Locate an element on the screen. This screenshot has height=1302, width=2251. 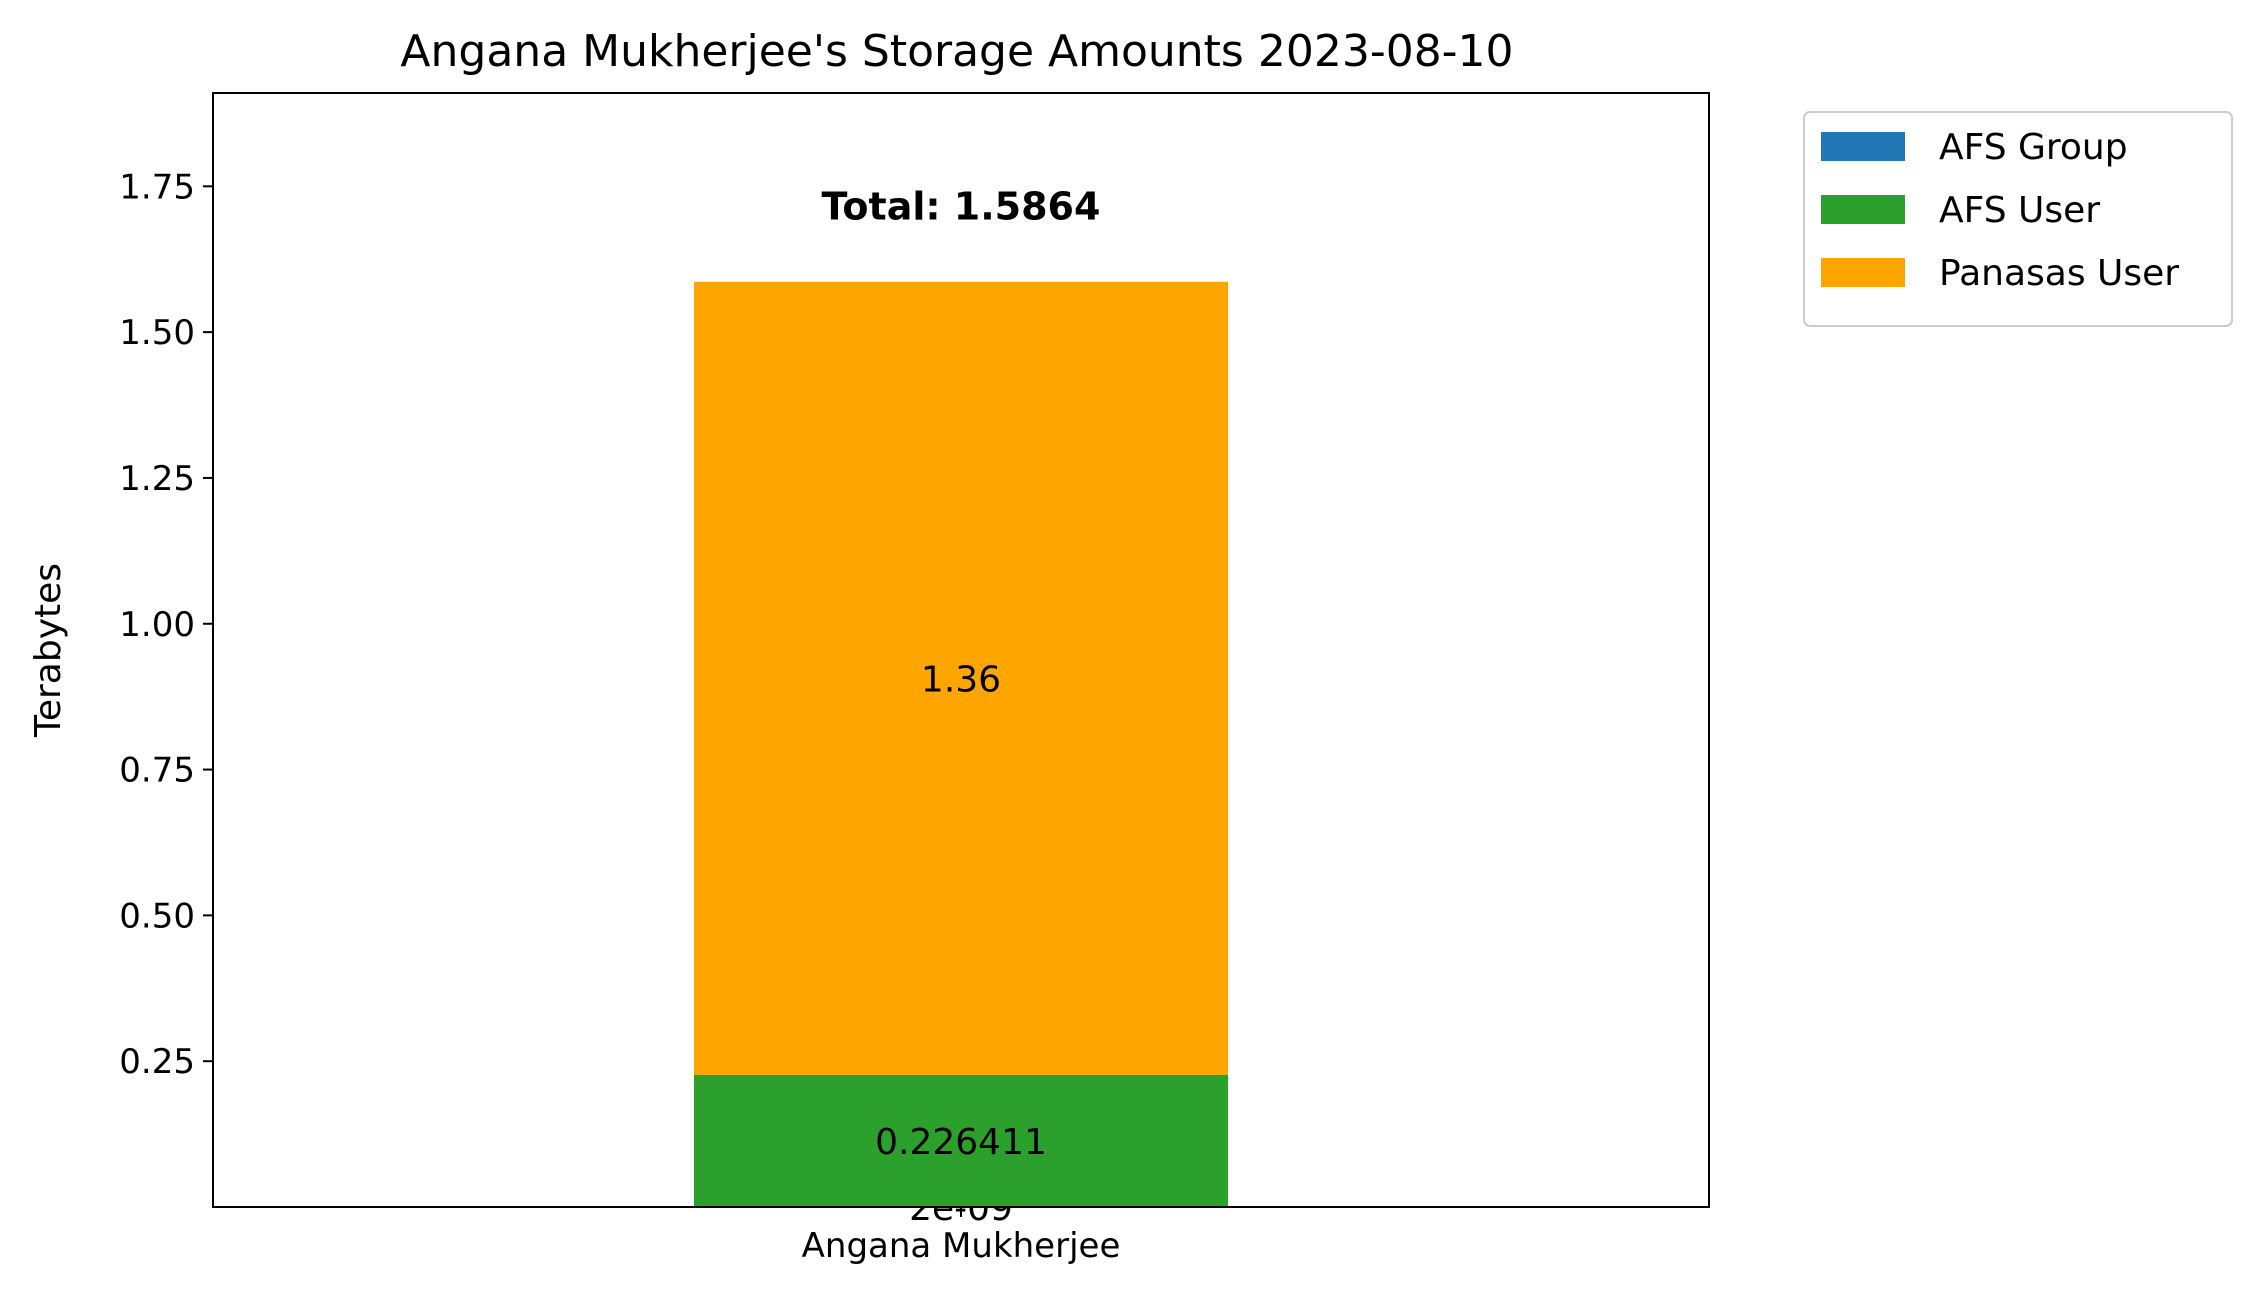
bar-segment-afs-user is located at coordinates (961, 1140).